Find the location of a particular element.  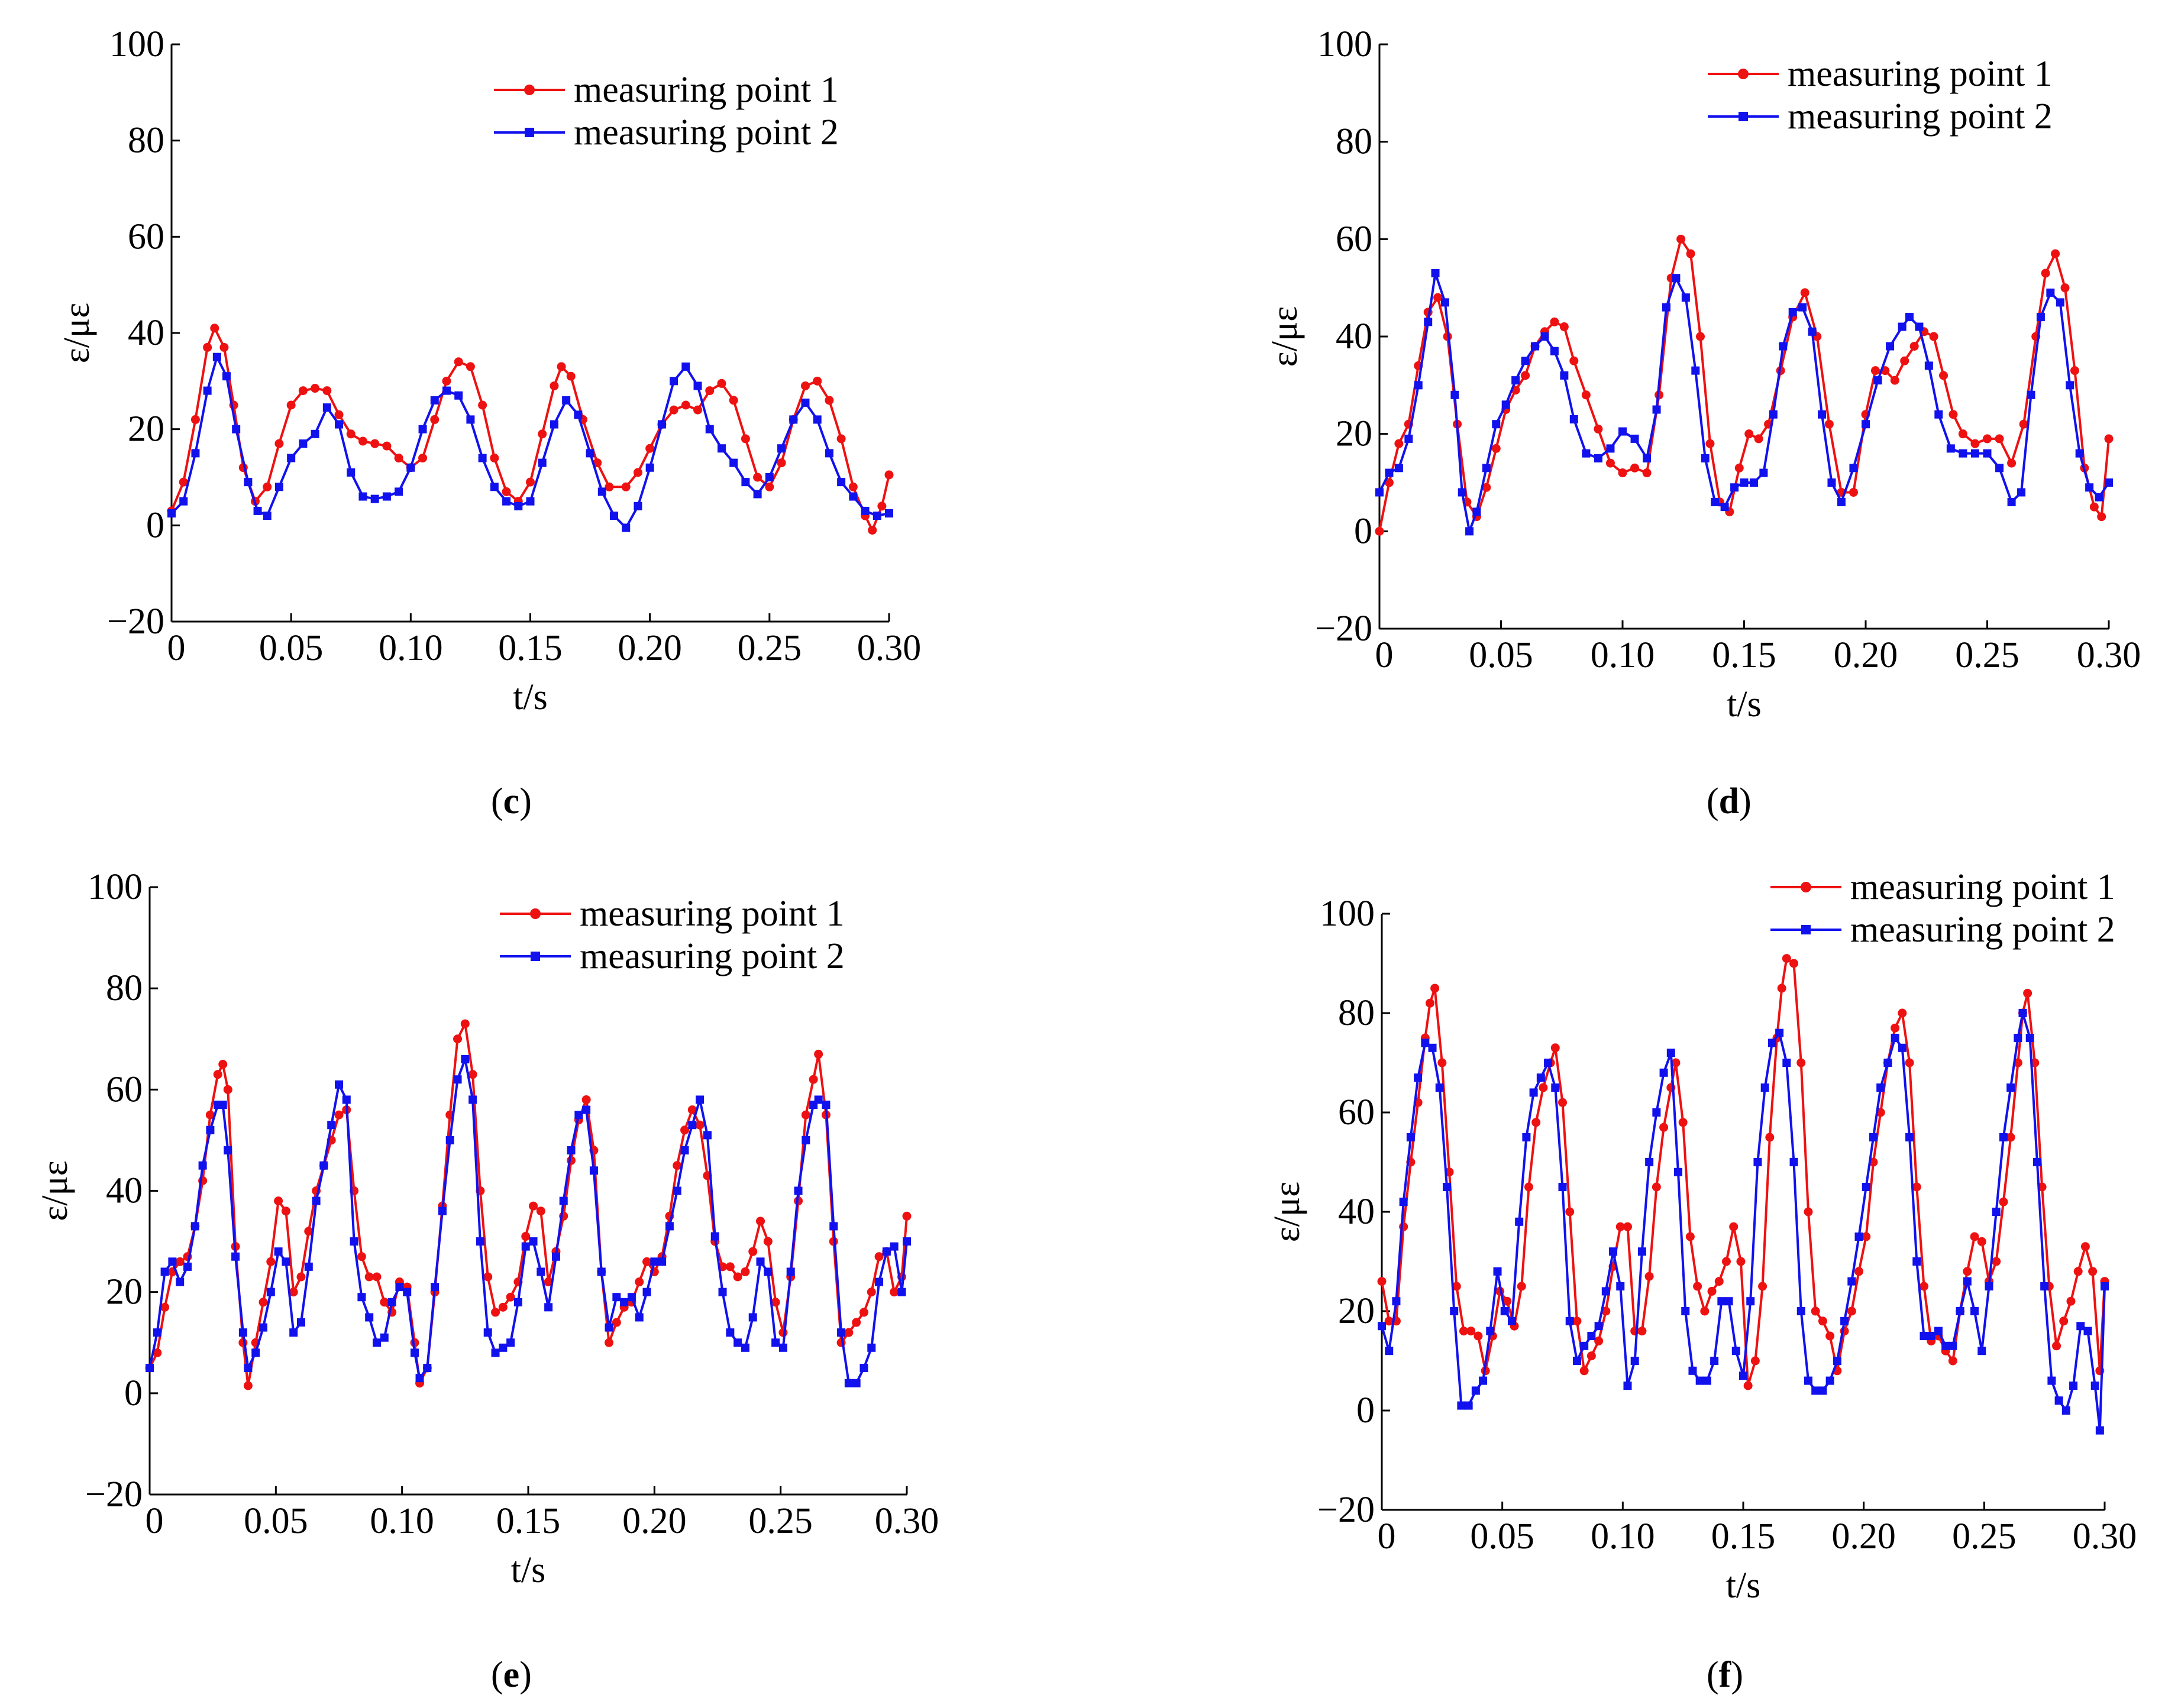

y-tick-label: 0 is located at coordinates (1363, 531).